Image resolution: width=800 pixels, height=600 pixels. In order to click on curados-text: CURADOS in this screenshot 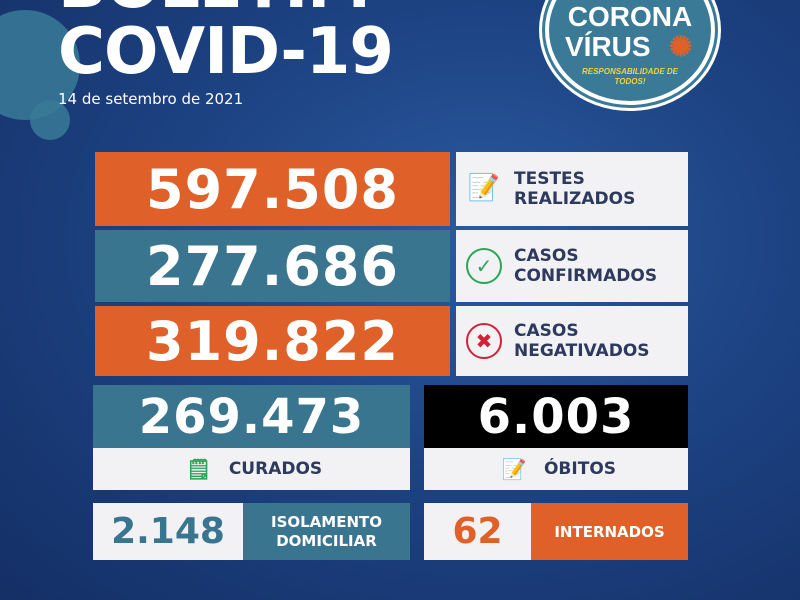, I will do `click(275, 468)`.